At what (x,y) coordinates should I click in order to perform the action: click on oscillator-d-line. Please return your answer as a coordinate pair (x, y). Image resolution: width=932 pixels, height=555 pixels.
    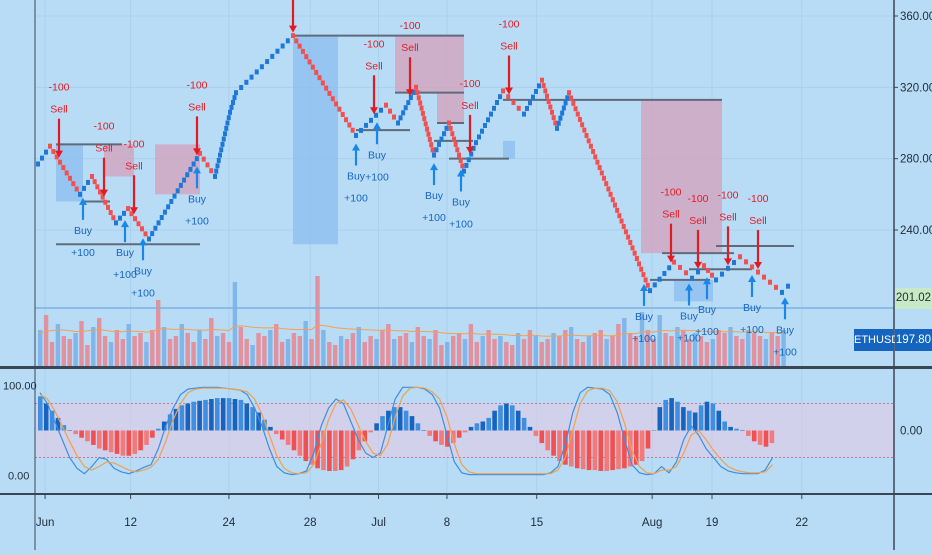
    Looking at the image, I should click on (406, 430).